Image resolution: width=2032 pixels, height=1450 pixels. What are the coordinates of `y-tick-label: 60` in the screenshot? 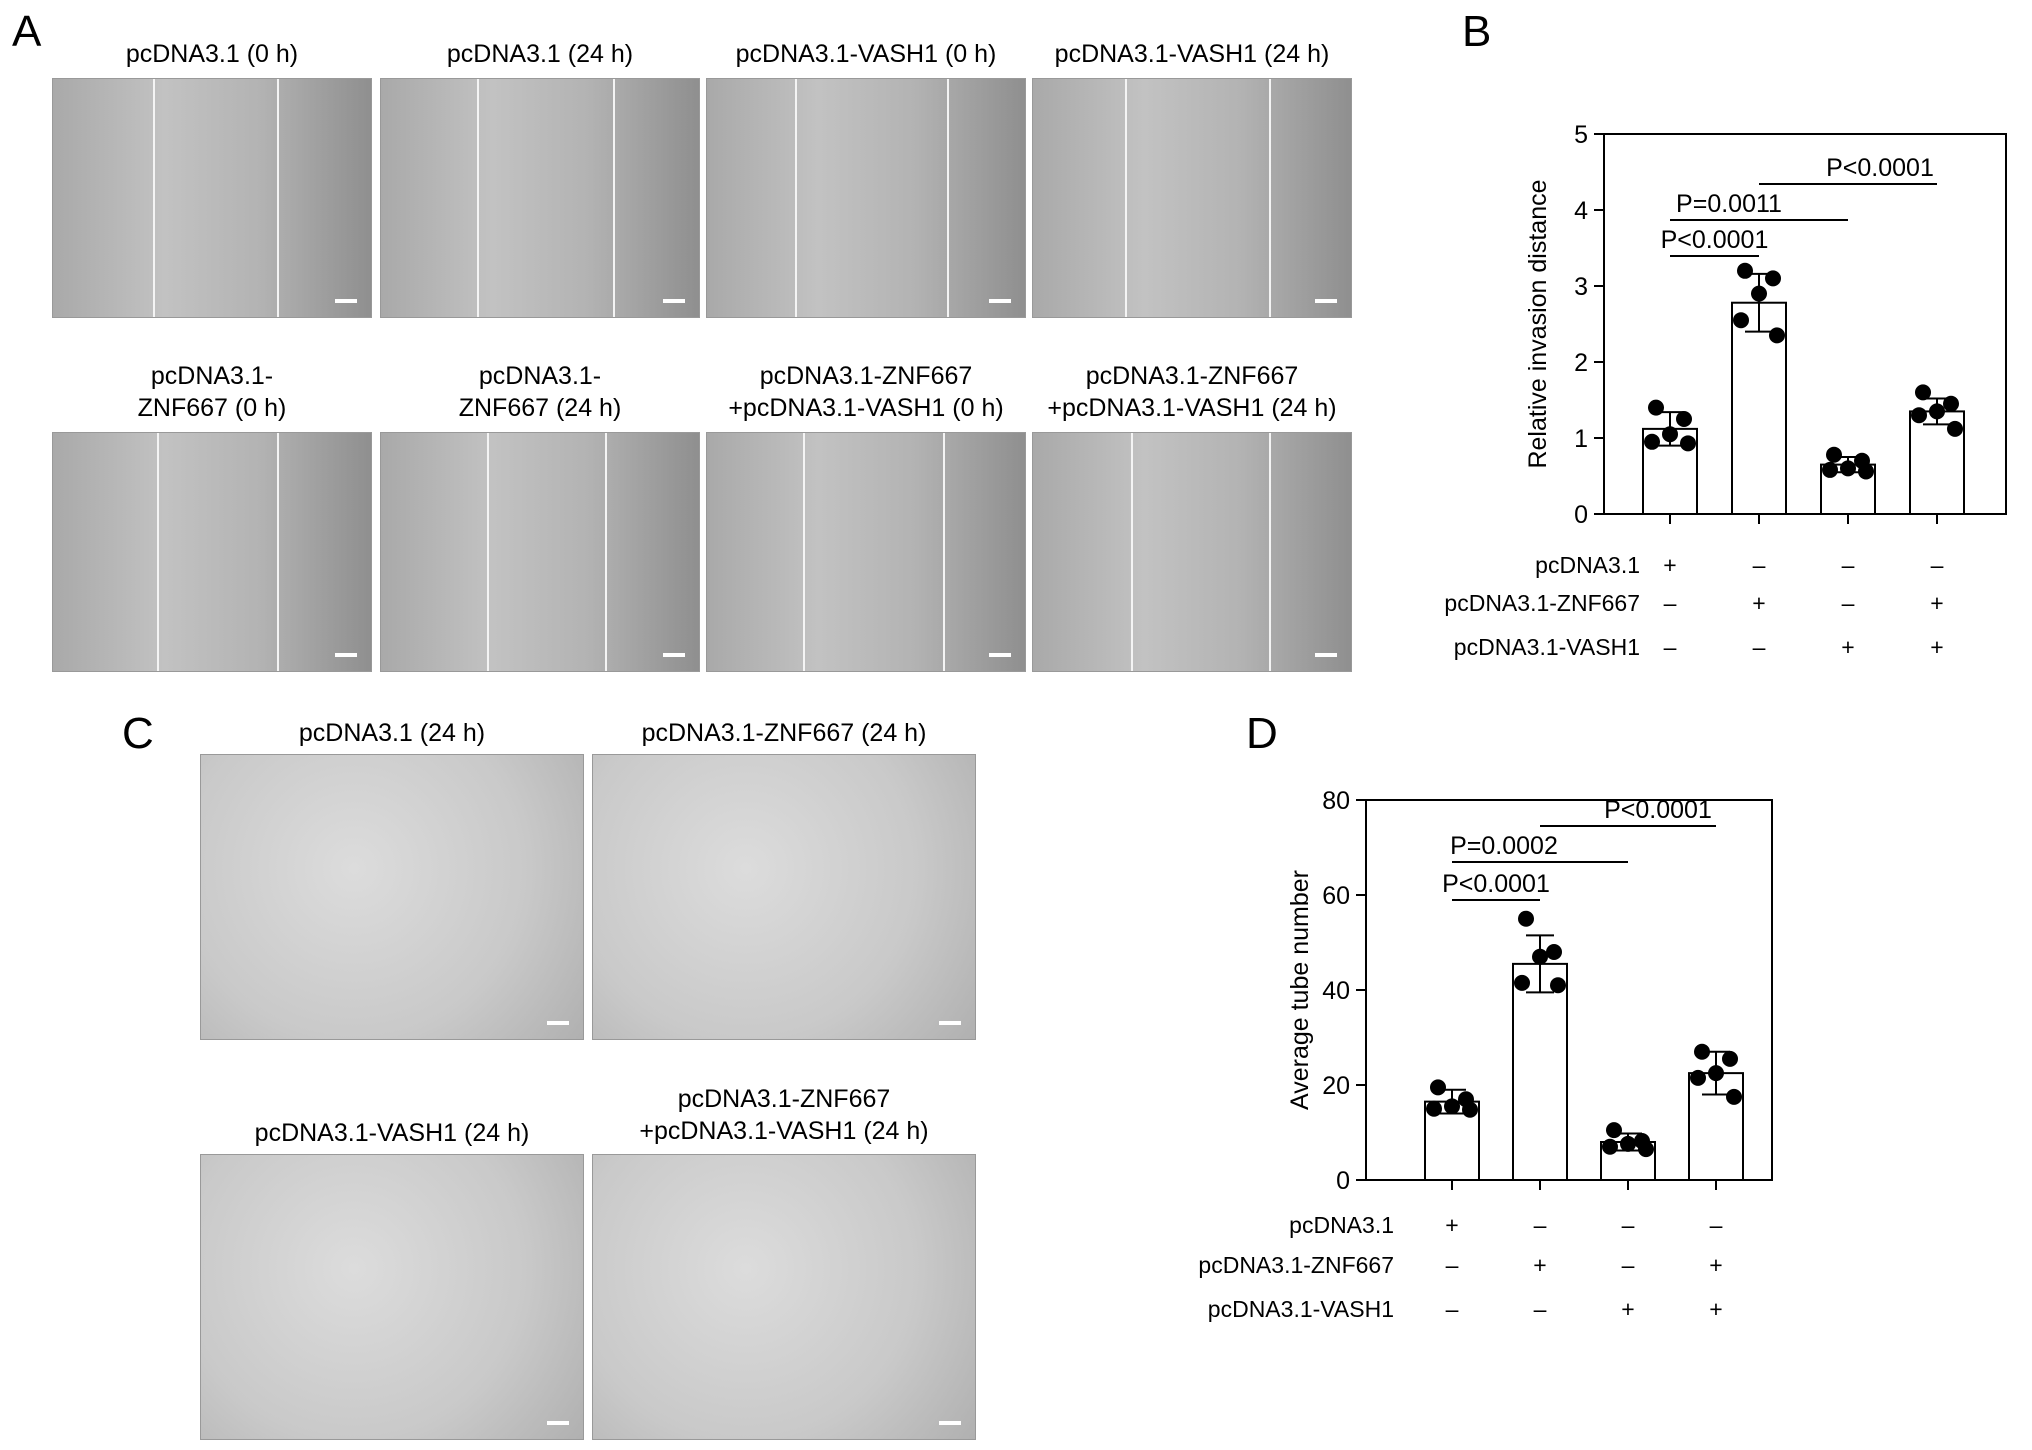 It's located at (1336, 896).